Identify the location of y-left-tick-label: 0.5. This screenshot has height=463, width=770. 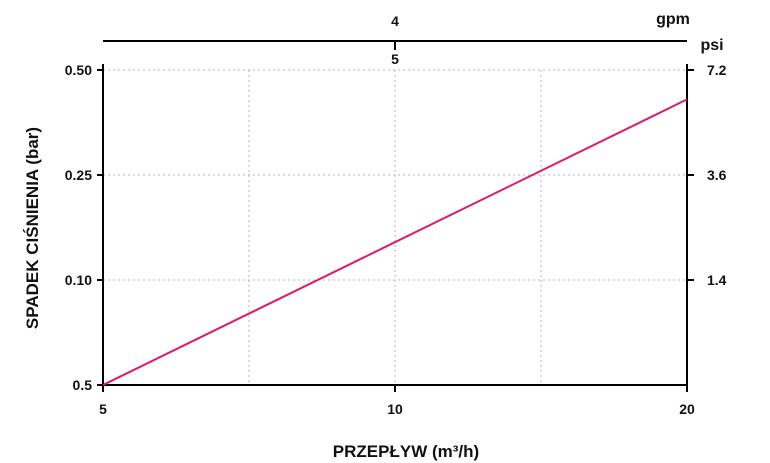
(83, 385).